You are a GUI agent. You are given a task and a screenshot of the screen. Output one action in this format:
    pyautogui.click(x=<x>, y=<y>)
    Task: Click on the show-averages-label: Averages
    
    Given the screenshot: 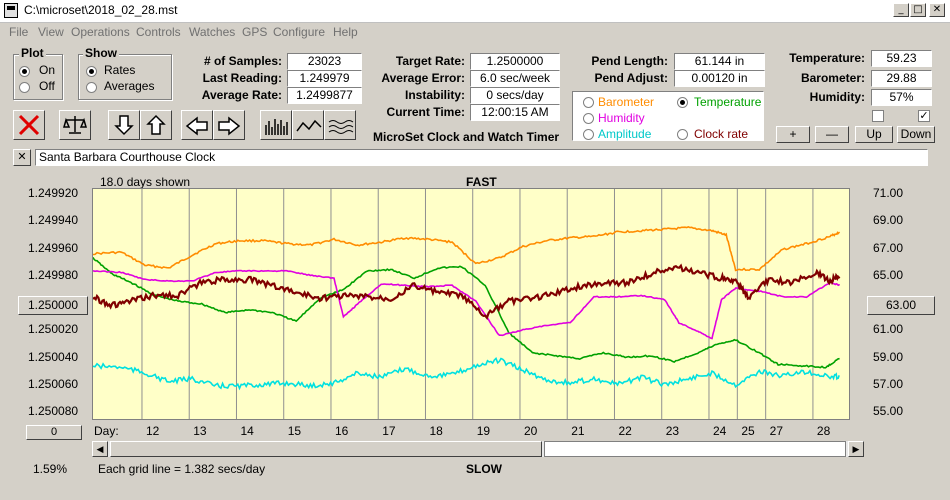 What is the action you would take?
    pyautogui.click(x=129, y=86)
    